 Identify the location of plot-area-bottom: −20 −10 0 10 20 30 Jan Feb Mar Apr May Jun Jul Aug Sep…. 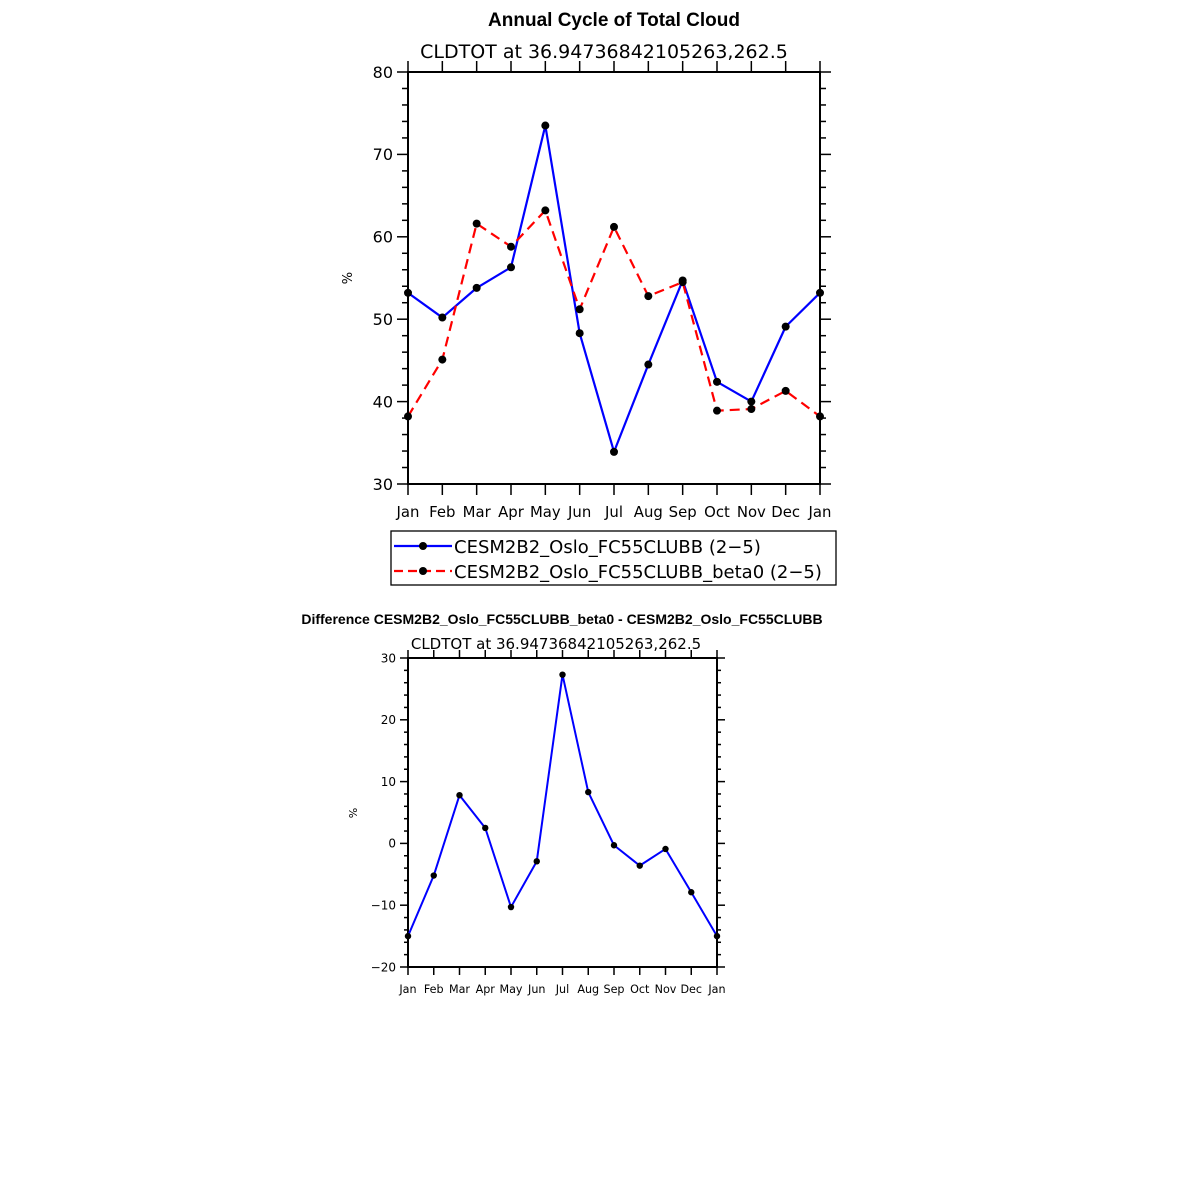
(548, 823).